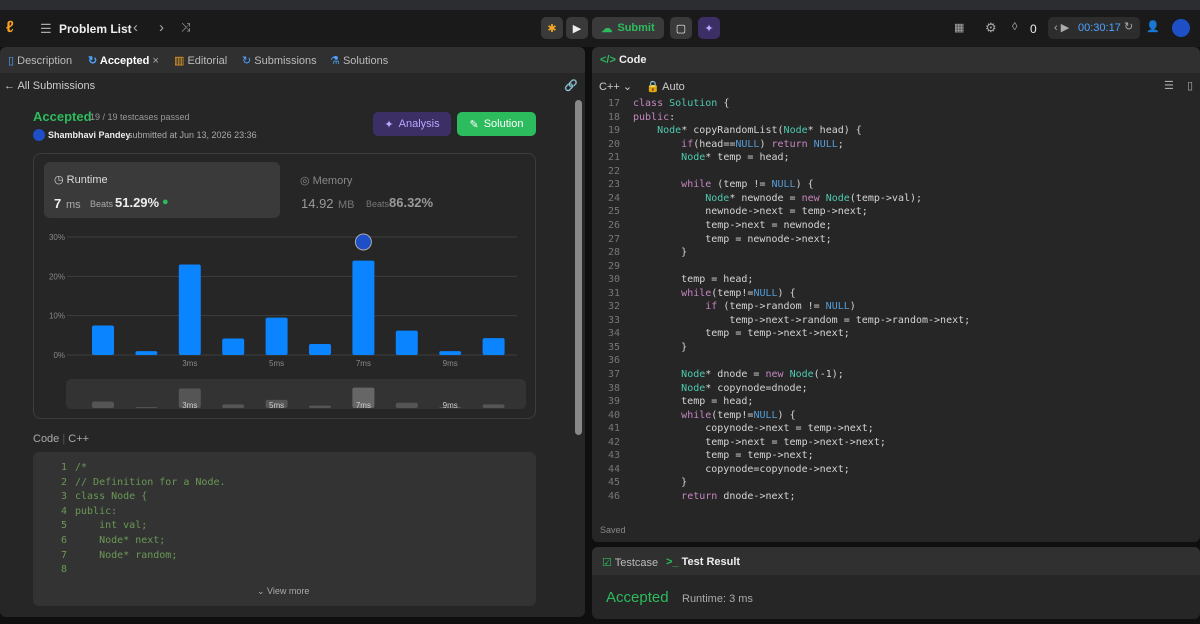 The image size is (1200, 624). What do you see at coordinates (111, 497) in the screenshot?
I see `code-text: class Node {` at bounding box center [111, 497].